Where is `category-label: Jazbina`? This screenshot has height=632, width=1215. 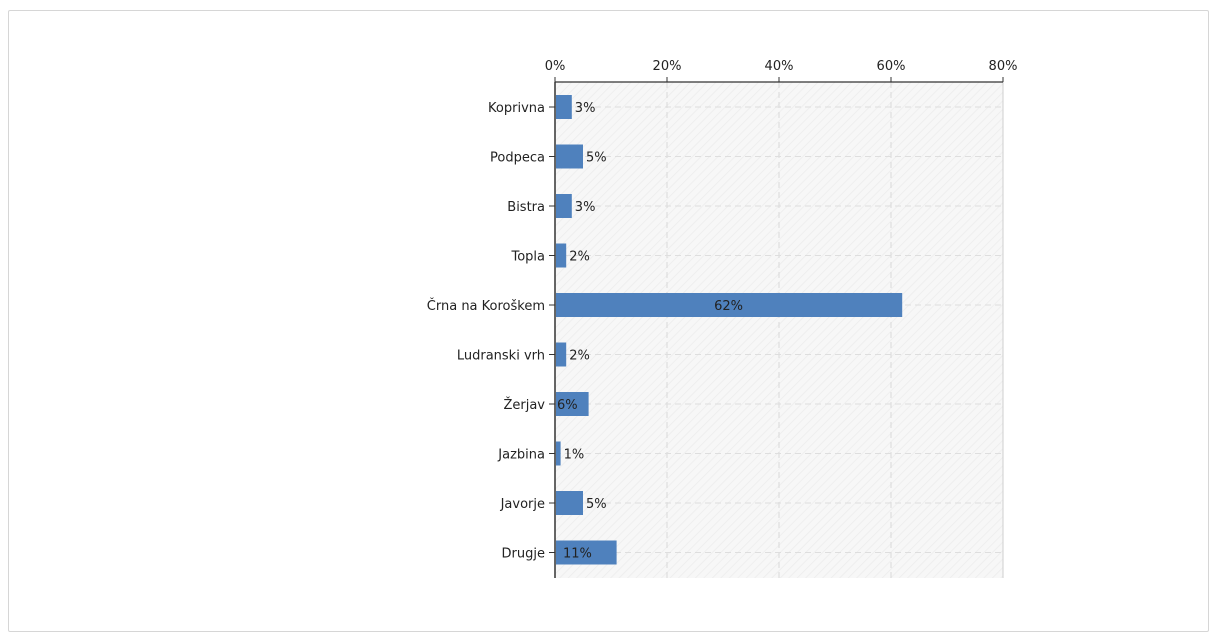 category-label: Jazbina is located at coordinates (521, 455).